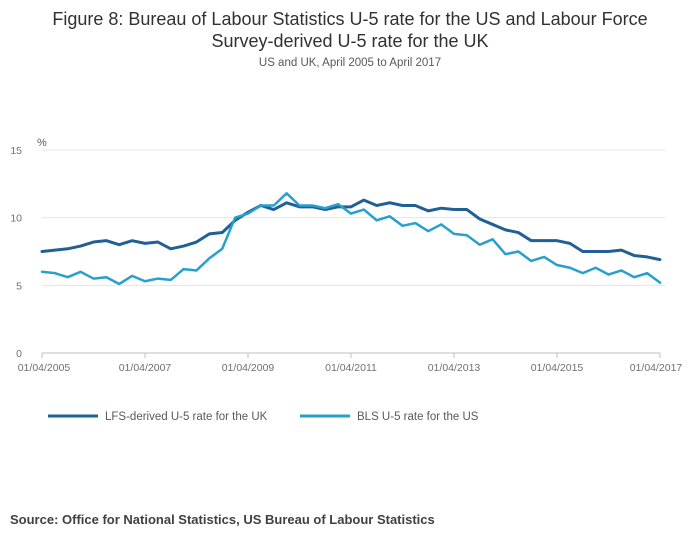 Image resolution: width=700 pixels, height=549 pixels. What do you see at coordinates (44, 368) in the screenshot?
I see `x-tick-label: 01/04/2005` at bounding box center [44, 368].